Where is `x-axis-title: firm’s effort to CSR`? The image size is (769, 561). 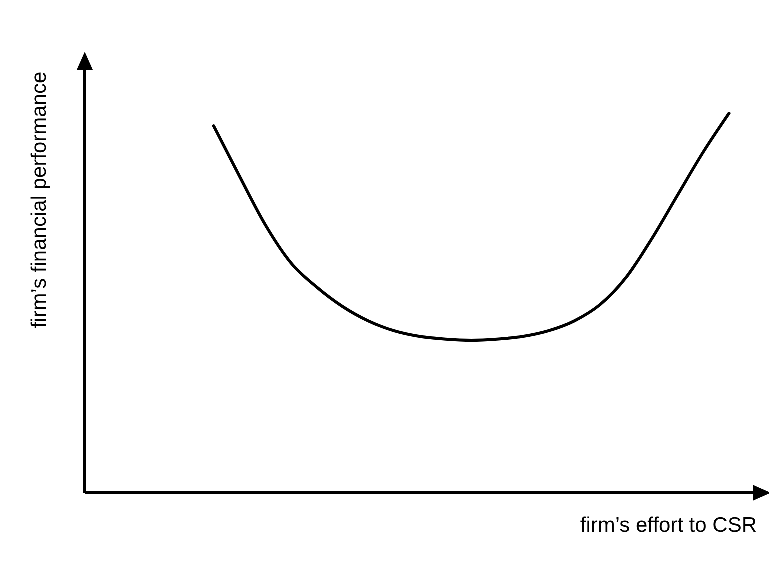
x-axis-title: firm’s effort to CSR is located at coordinates (668, 526).